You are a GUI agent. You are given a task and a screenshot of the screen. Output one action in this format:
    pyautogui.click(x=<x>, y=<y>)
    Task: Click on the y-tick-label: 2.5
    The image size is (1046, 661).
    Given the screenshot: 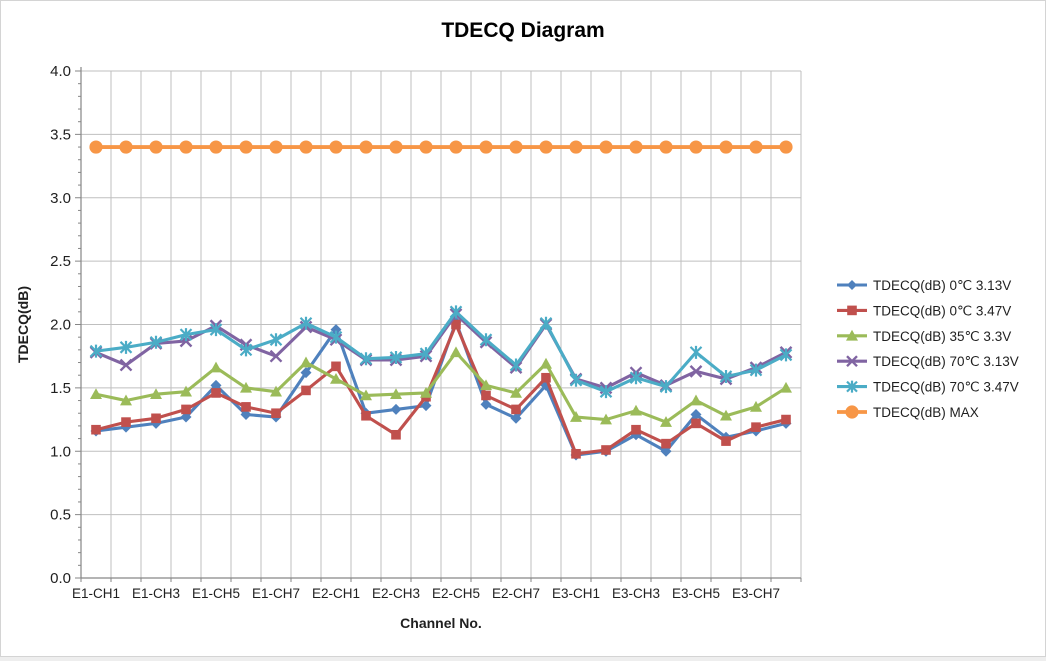 What is the action you would take?
    pyautogui.click(x=60, y=261)
    